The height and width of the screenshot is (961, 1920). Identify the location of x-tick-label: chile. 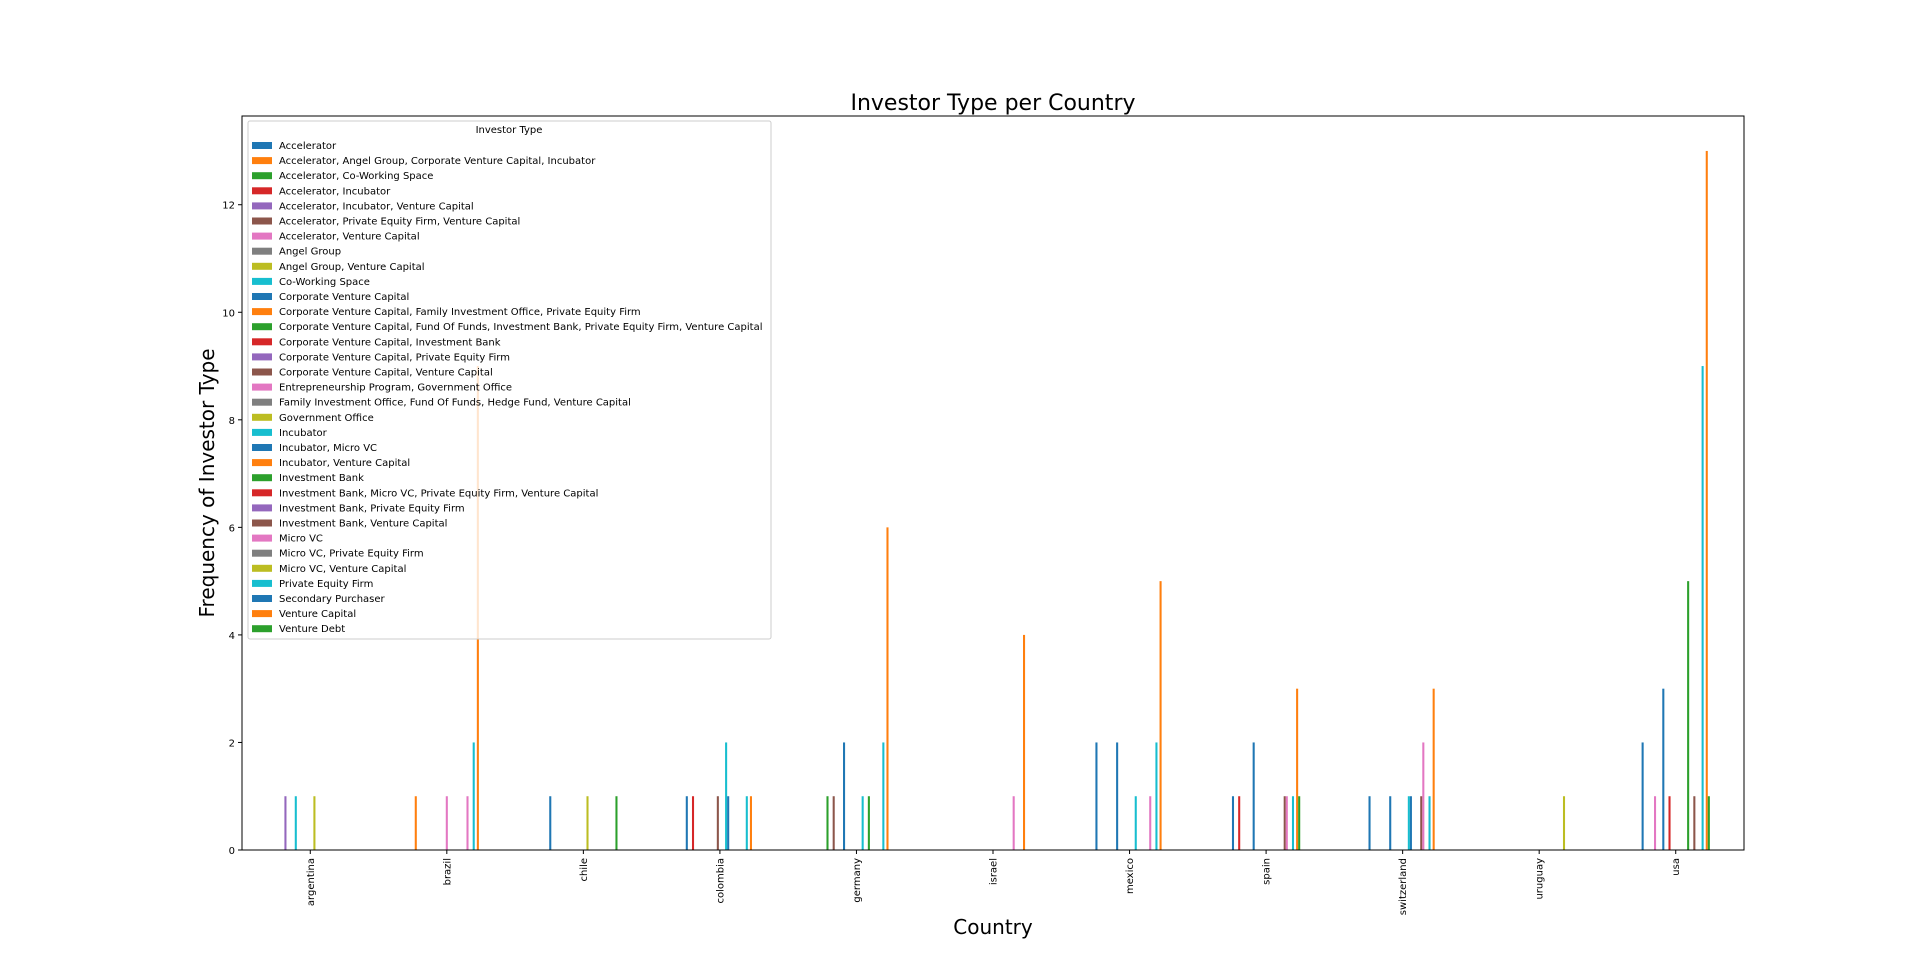
(584, 870).